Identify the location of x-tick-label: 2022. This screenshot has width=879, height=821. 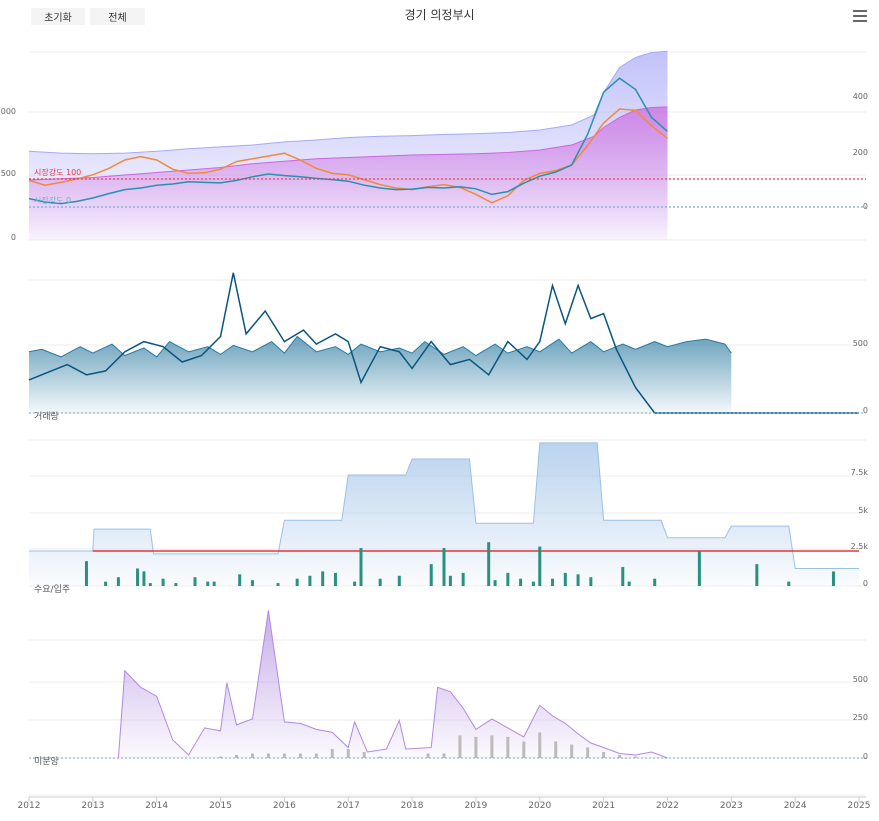
(667, 806).